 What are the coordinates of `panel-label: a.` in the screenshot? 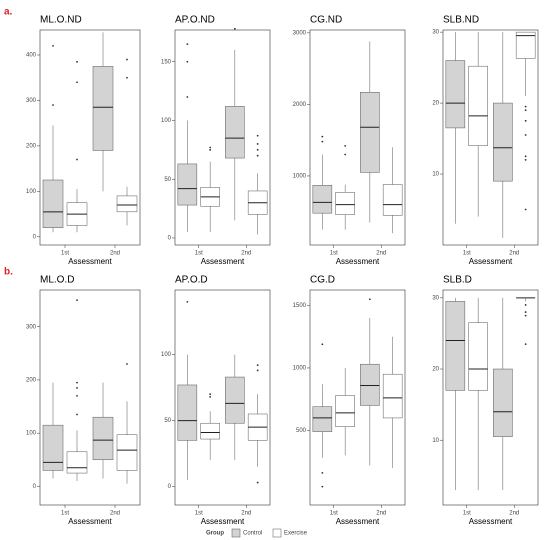 It's located at (8, 12).